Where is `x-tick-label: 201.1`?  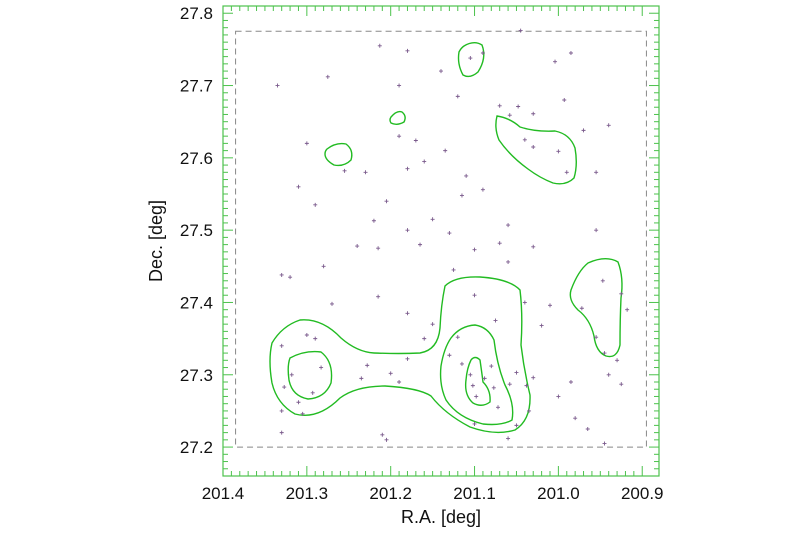 x-tick-label: 201.1 is located at coordinates (474, 493).